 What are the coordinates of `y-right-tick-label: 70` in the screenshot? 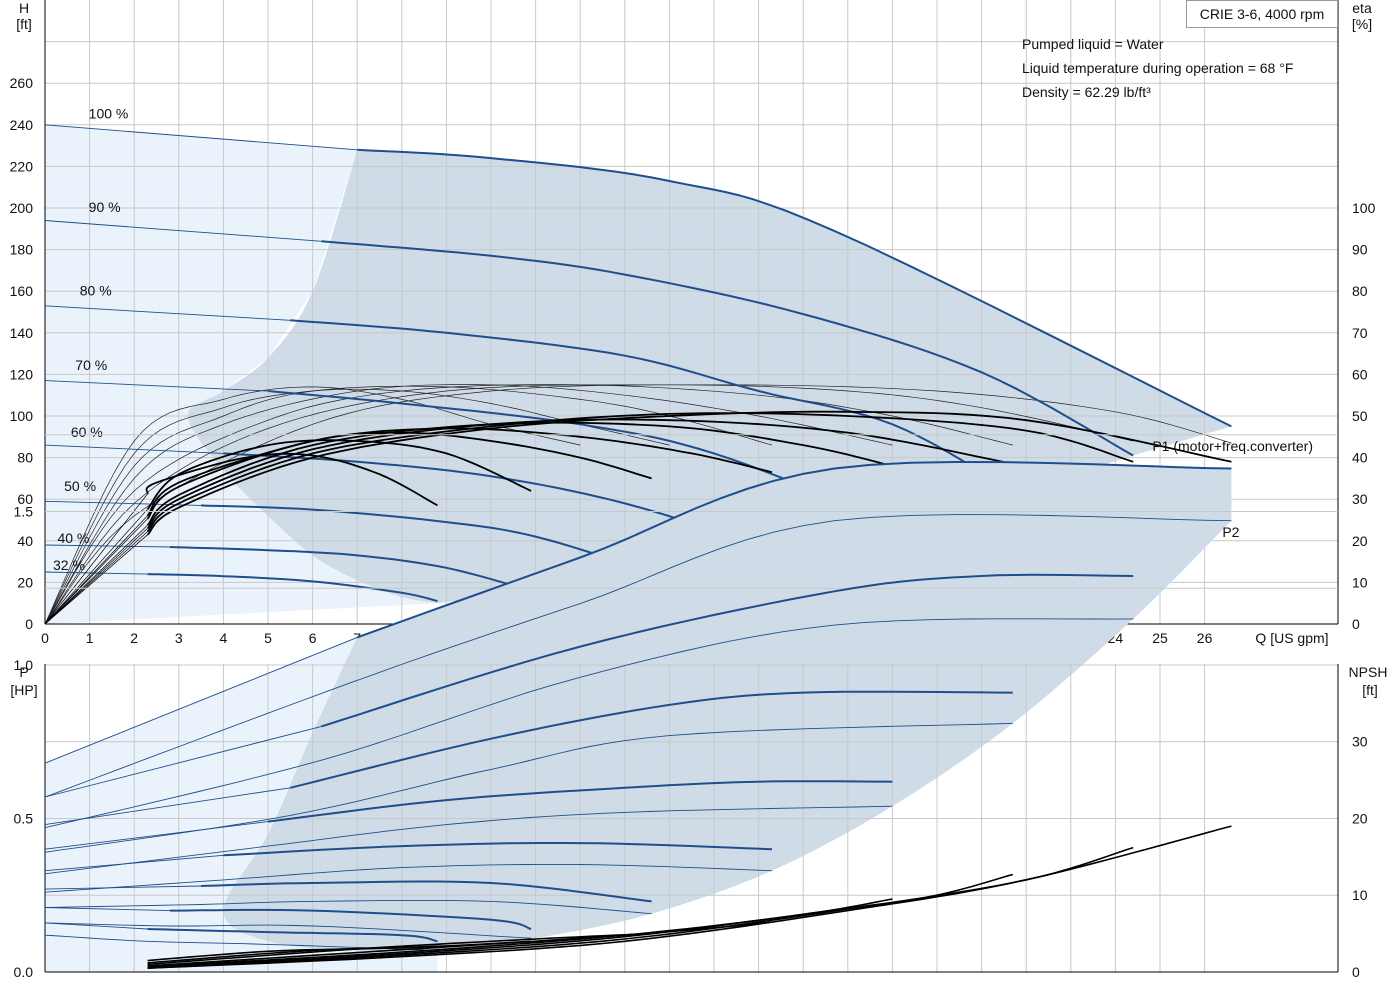 It's located at (1360, 333).